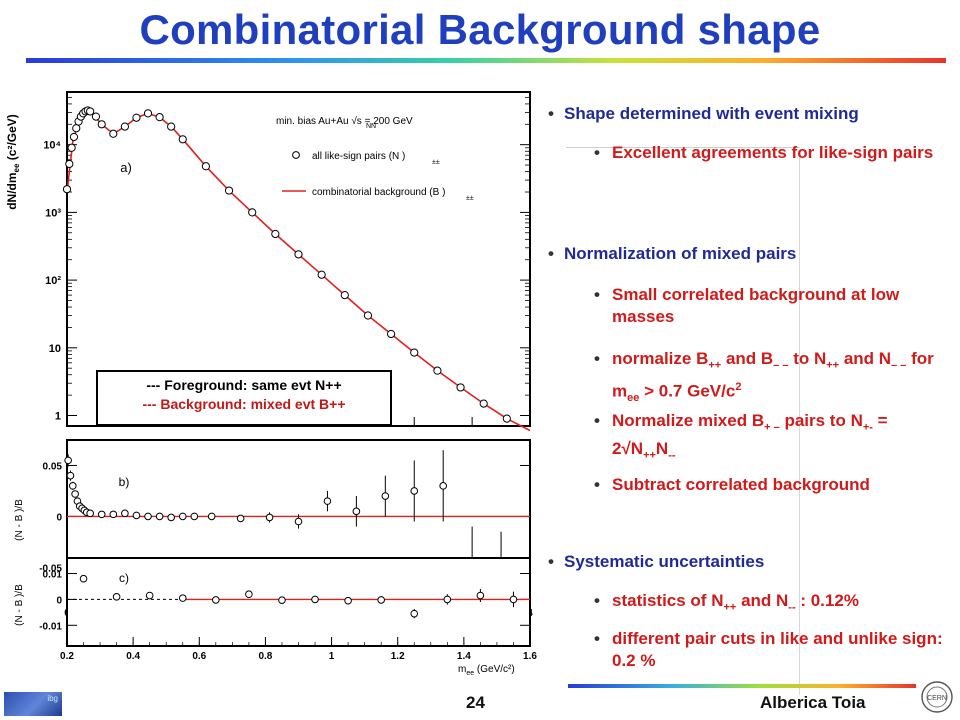 This screenshot has height=720, width=960. What do you see at coordinates (371, 126) in the screenshot?
I see `panel-a-legend-header-sub: NN` at bounding box center [371, 126].